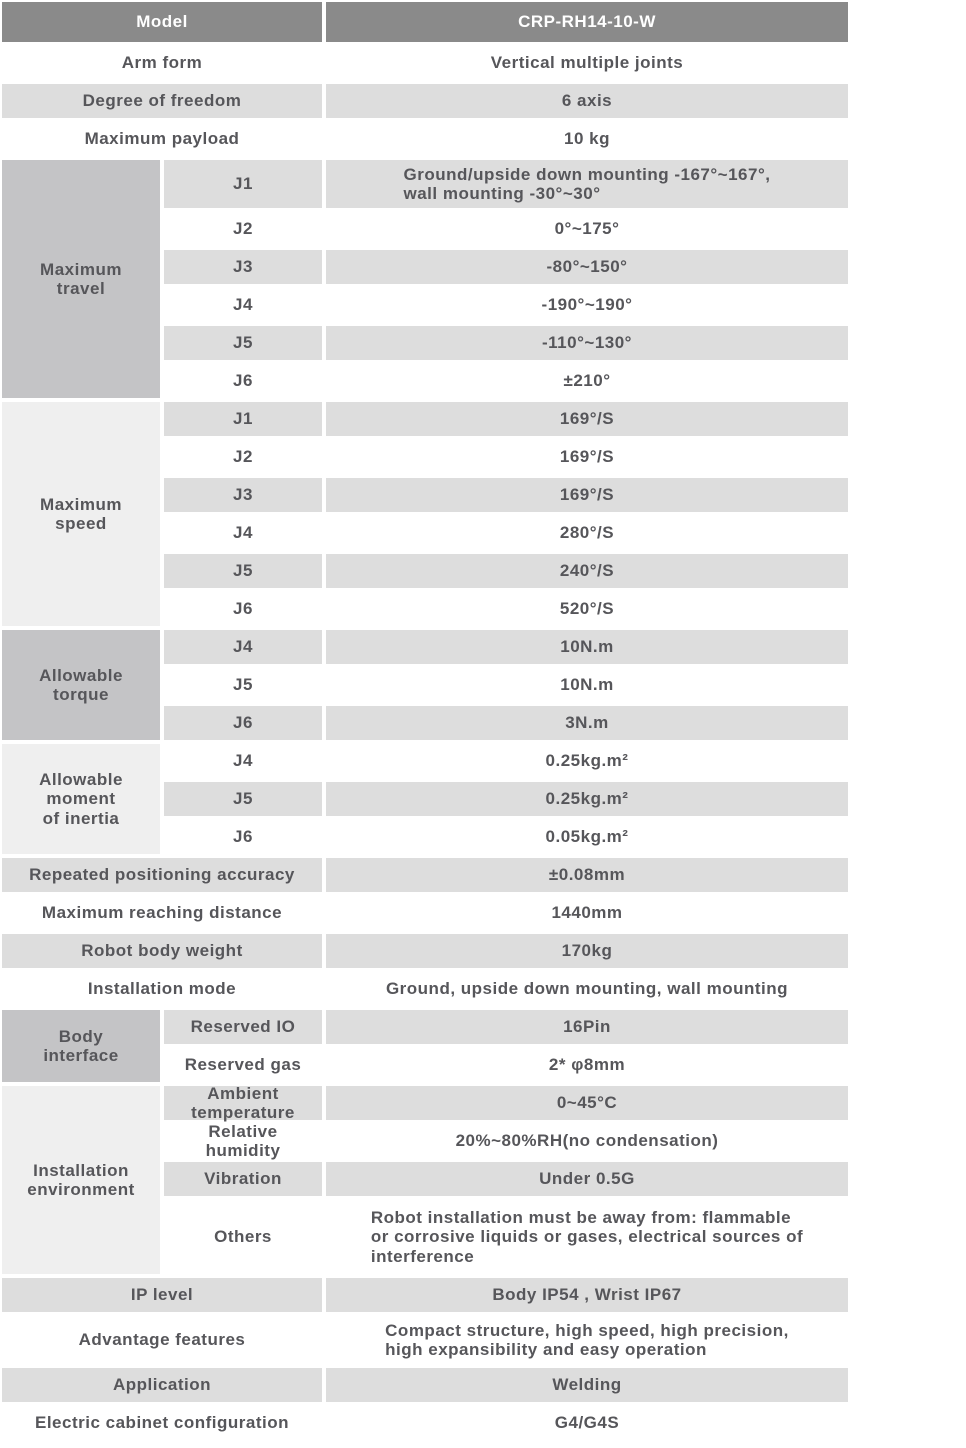  Describe the element at coordinates (162, 101) in the screenshot. I see `row-label-degree-of-freedom: Degree of freedom` at that location.